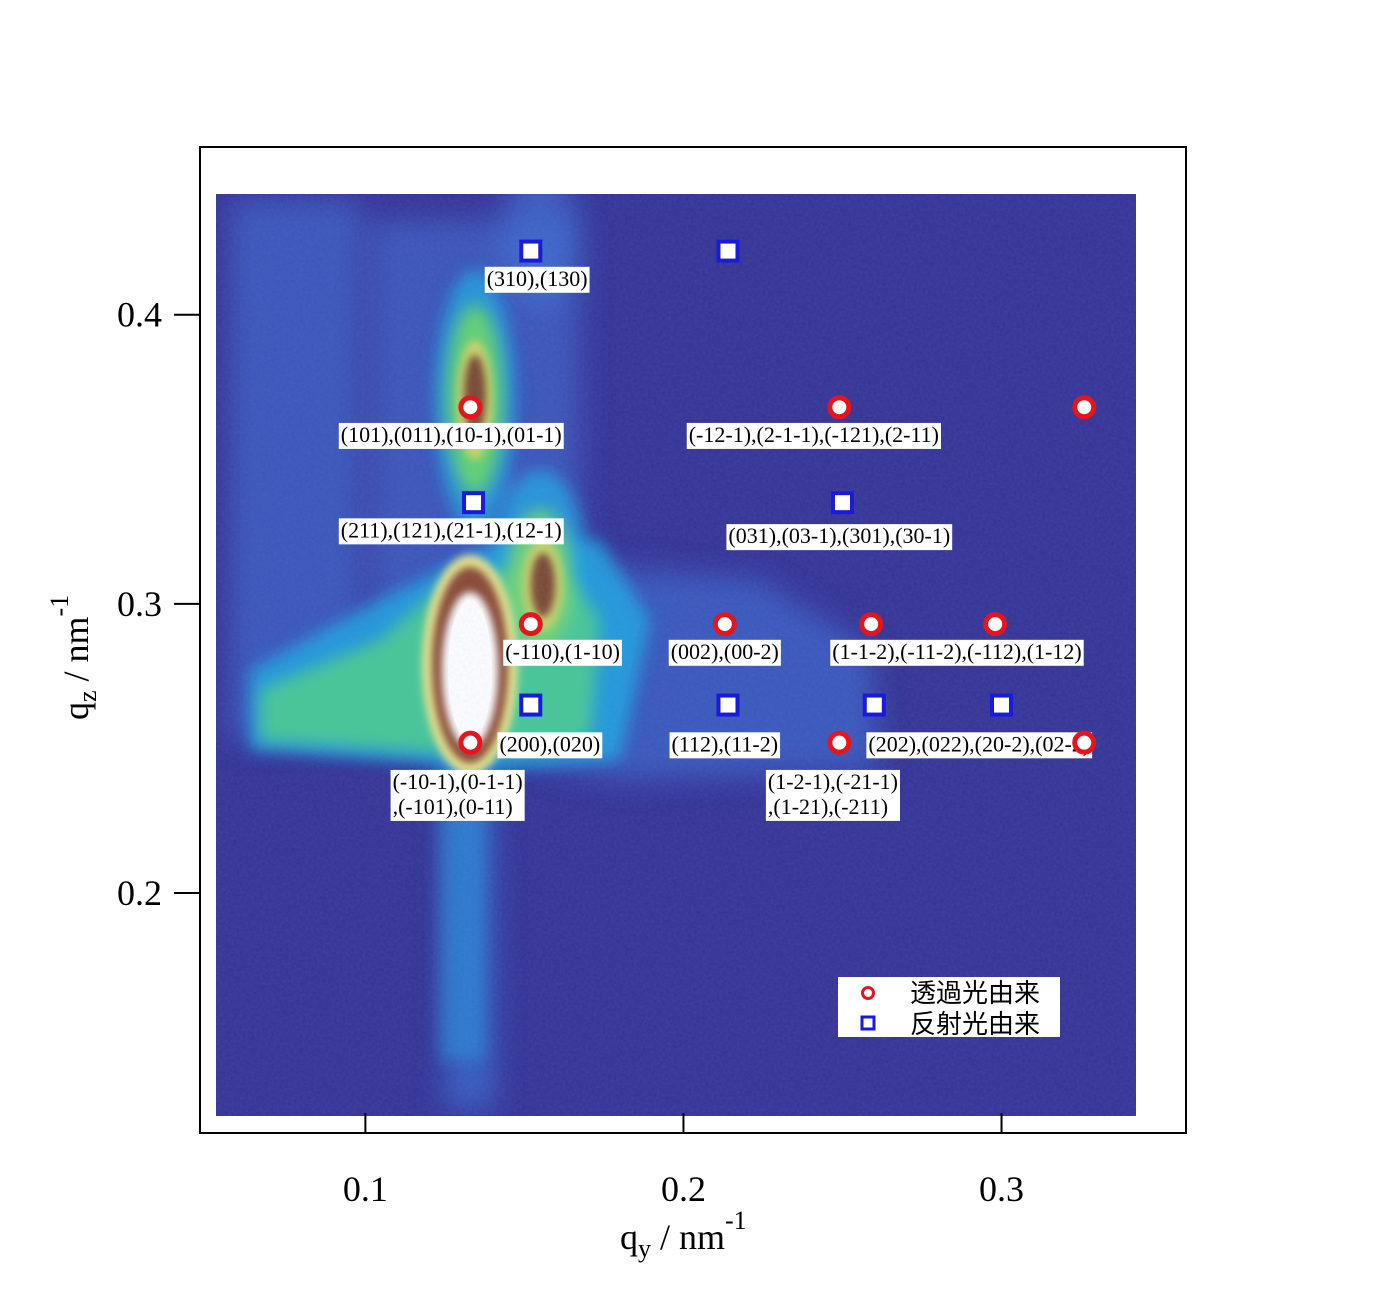 The height and width of the screenshot is (1290, 1378). I want to click on y-axis-title: qz / nm-1, so click(73, 657).